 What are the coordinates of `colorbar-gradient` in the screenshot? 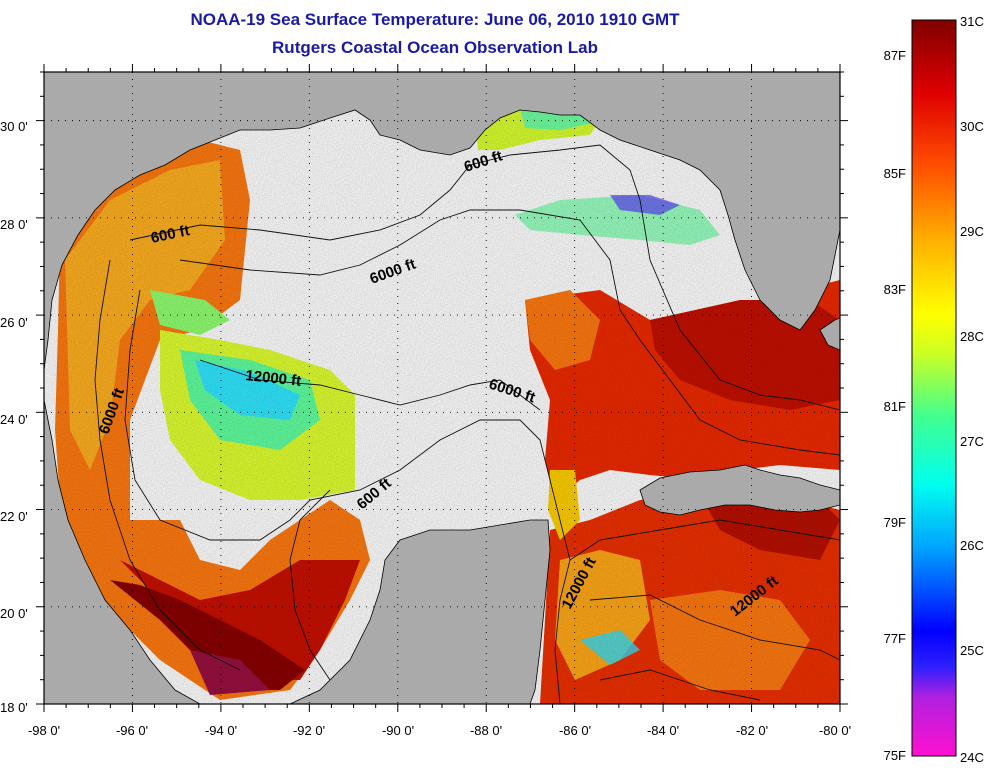 It's located at (934, 388).